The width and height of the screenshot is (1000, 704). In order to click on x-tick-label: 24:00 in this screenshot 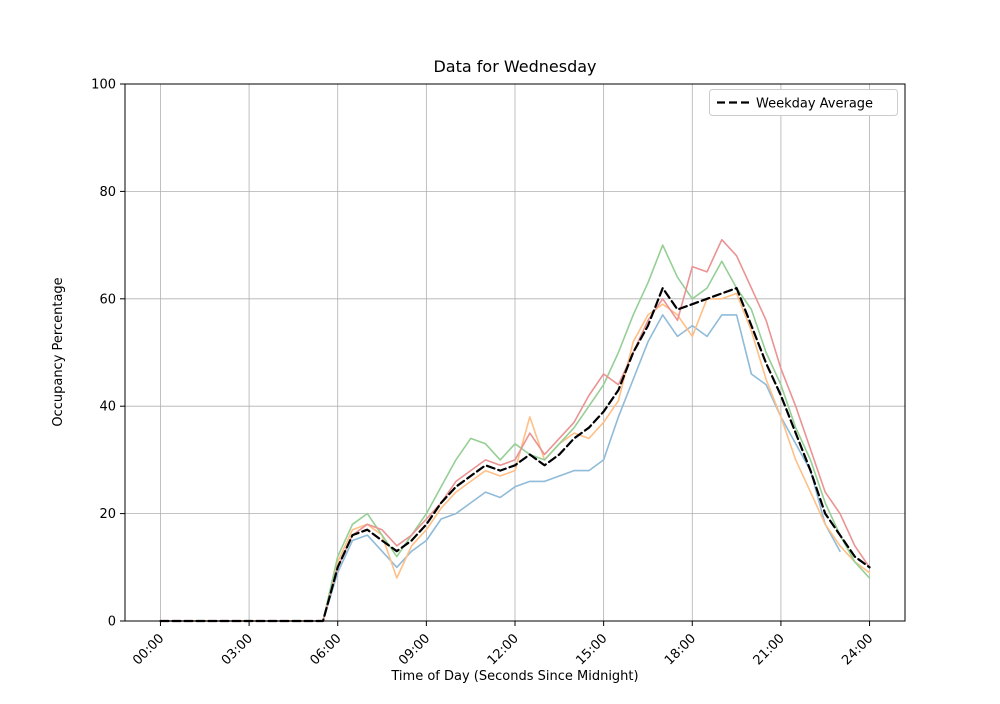, I will do `click(857, 649)`.